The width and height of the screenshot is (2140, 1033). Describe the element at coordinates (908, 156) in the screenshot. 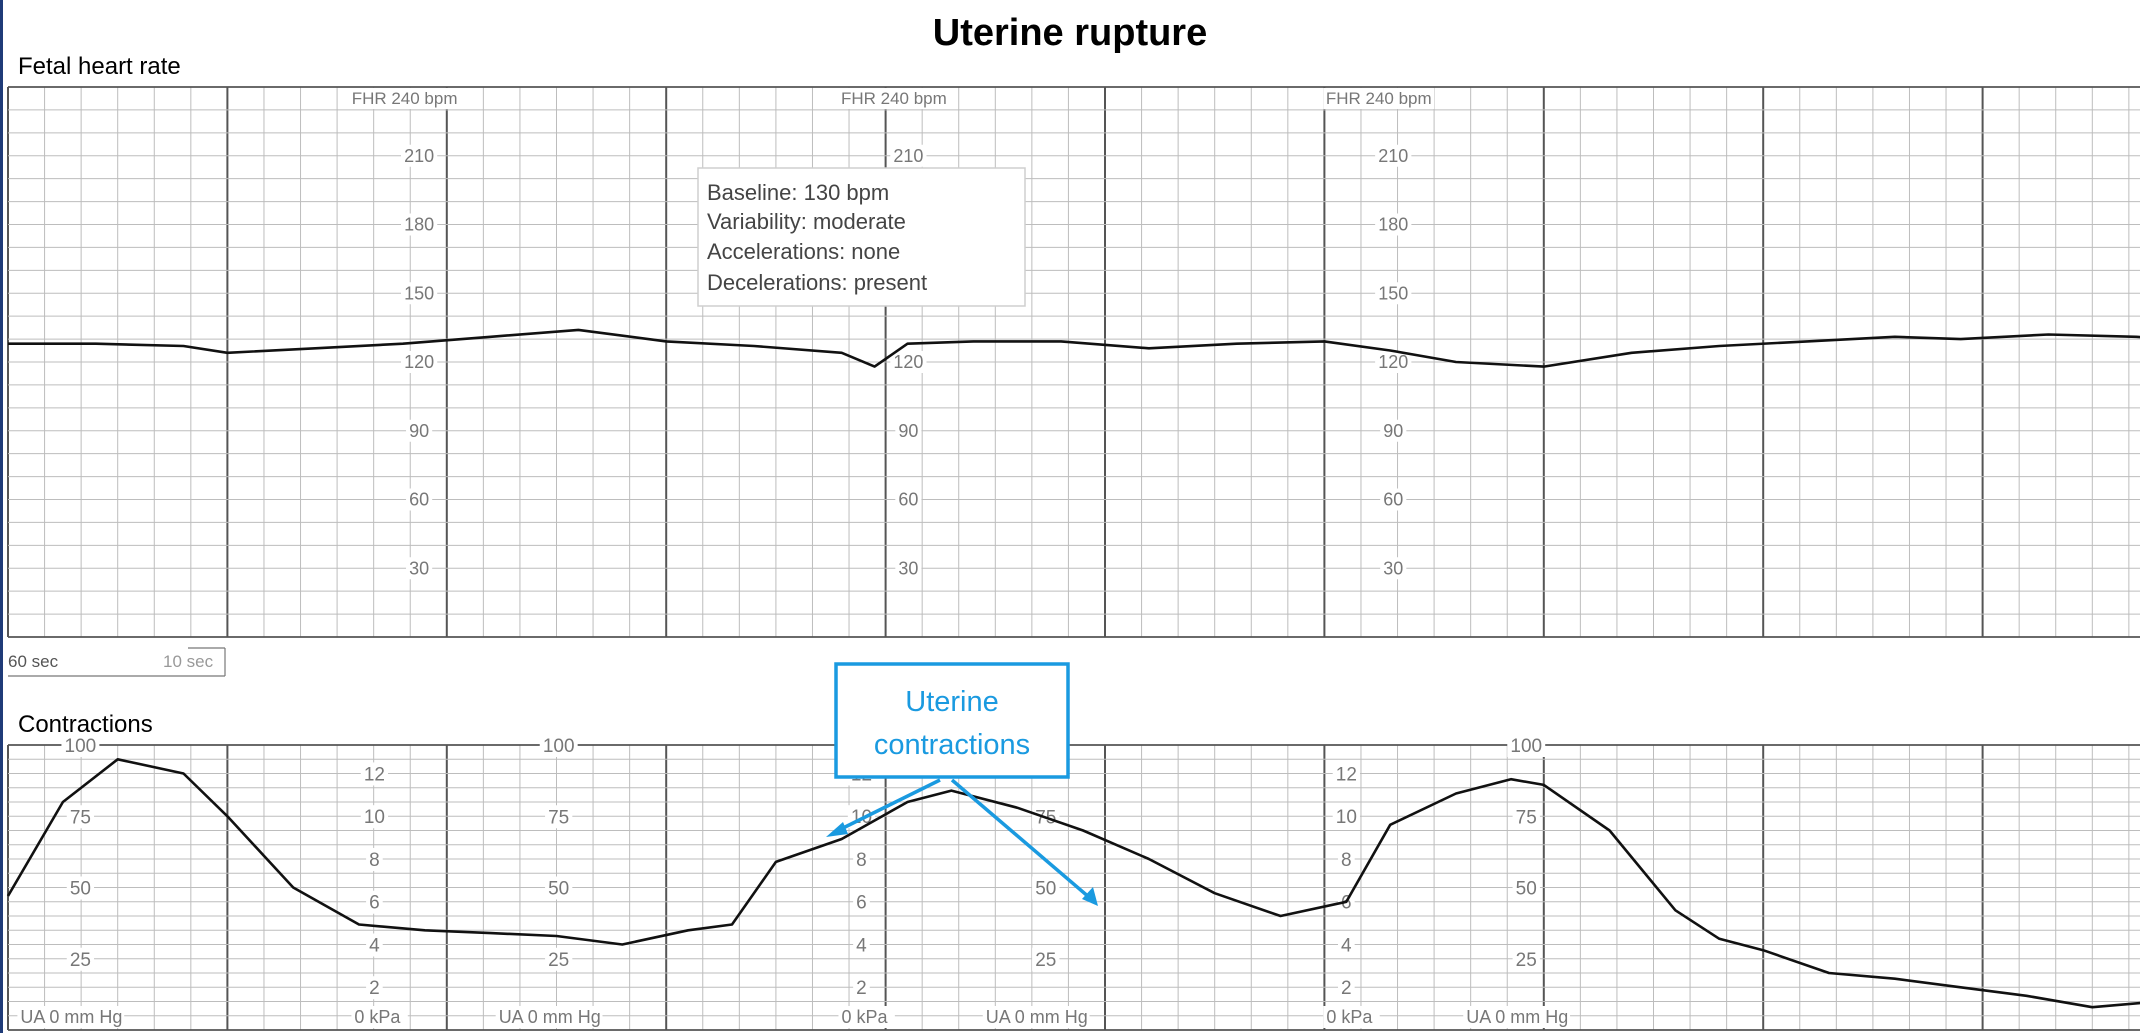

I see `fhr-tick-label: 210` at that location.